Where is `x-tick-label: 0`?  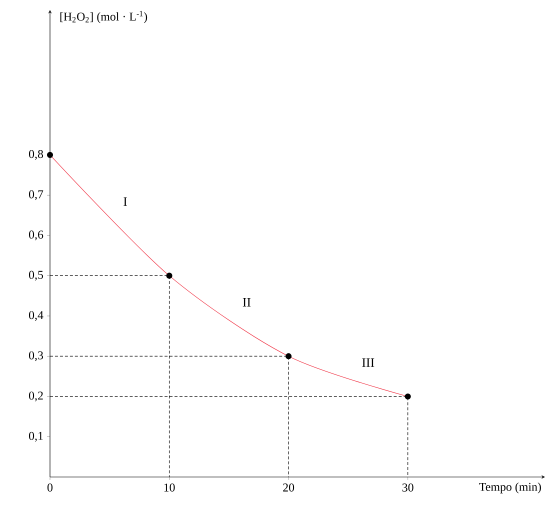 x-tick-label: 0 is located at coordinates (50, 488).